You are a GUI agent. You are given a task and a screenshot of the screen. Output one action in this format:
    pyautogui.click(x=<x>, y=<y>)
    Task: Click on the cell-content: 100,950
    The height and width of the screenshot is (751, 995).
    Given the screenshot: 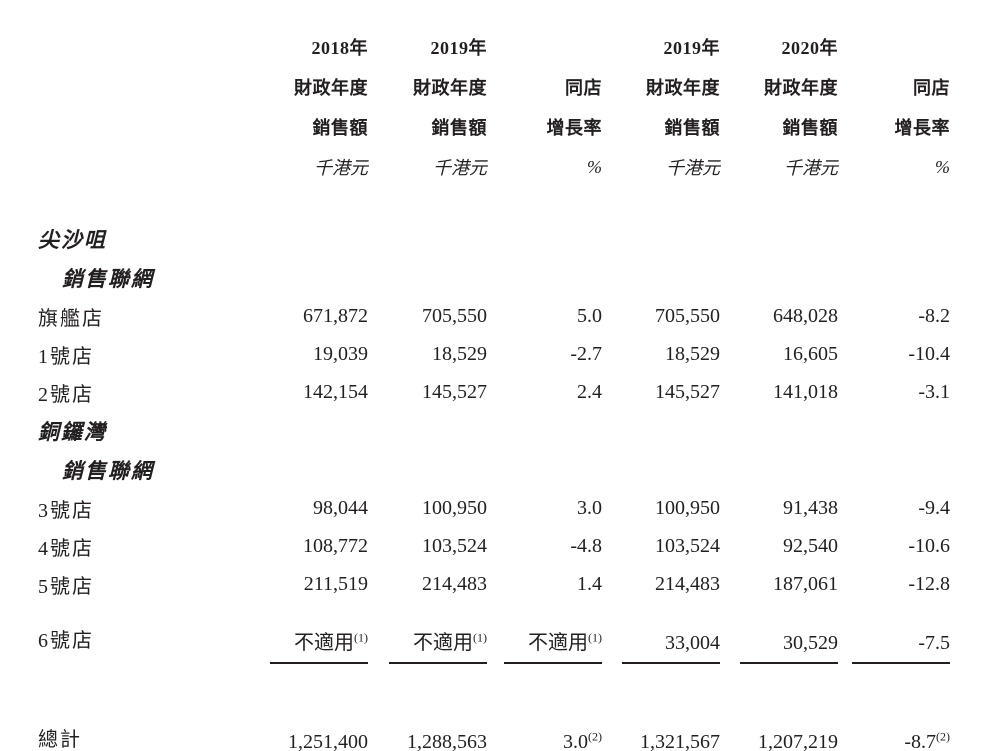 What is the action you would take?
    pyautogui.click(x=427, y=508)
    